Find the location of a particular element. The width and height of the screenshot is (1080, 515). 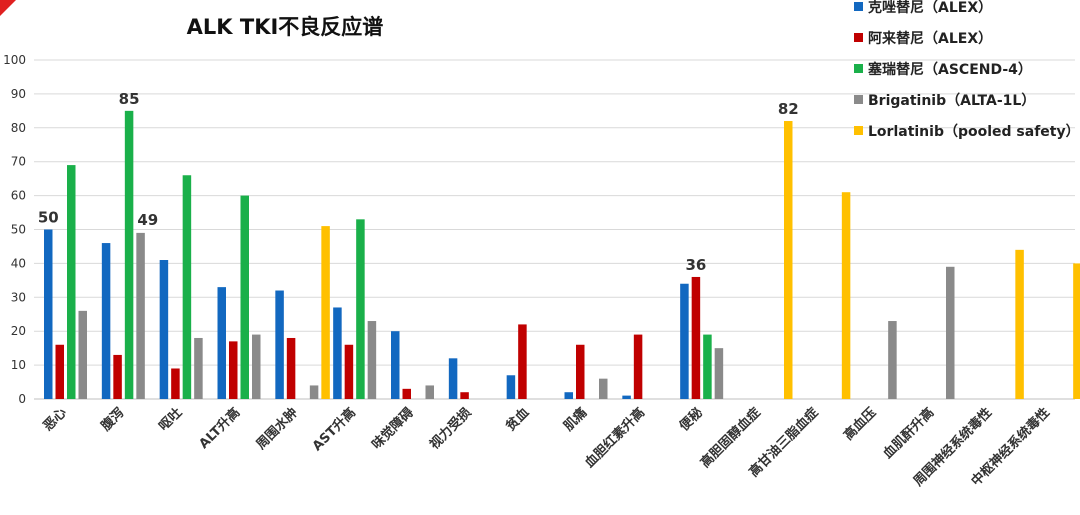

y-tick-label: 50 is located at coordinates (18, 230).